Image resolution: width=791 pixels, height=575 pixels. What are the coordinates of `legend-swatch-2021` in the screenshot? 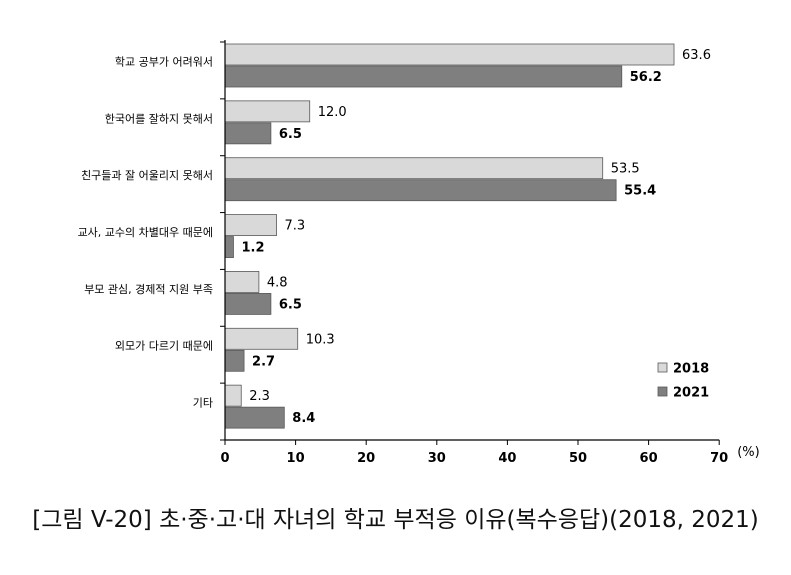 It's located at (662, 391).